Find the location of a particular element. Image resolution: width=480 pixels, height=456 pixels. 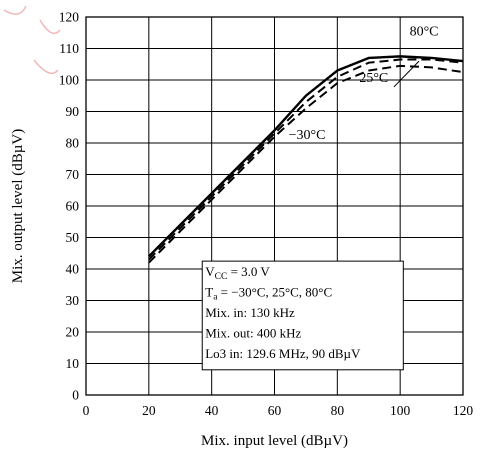

watermark-graphic is located at coordinates (32, 40).